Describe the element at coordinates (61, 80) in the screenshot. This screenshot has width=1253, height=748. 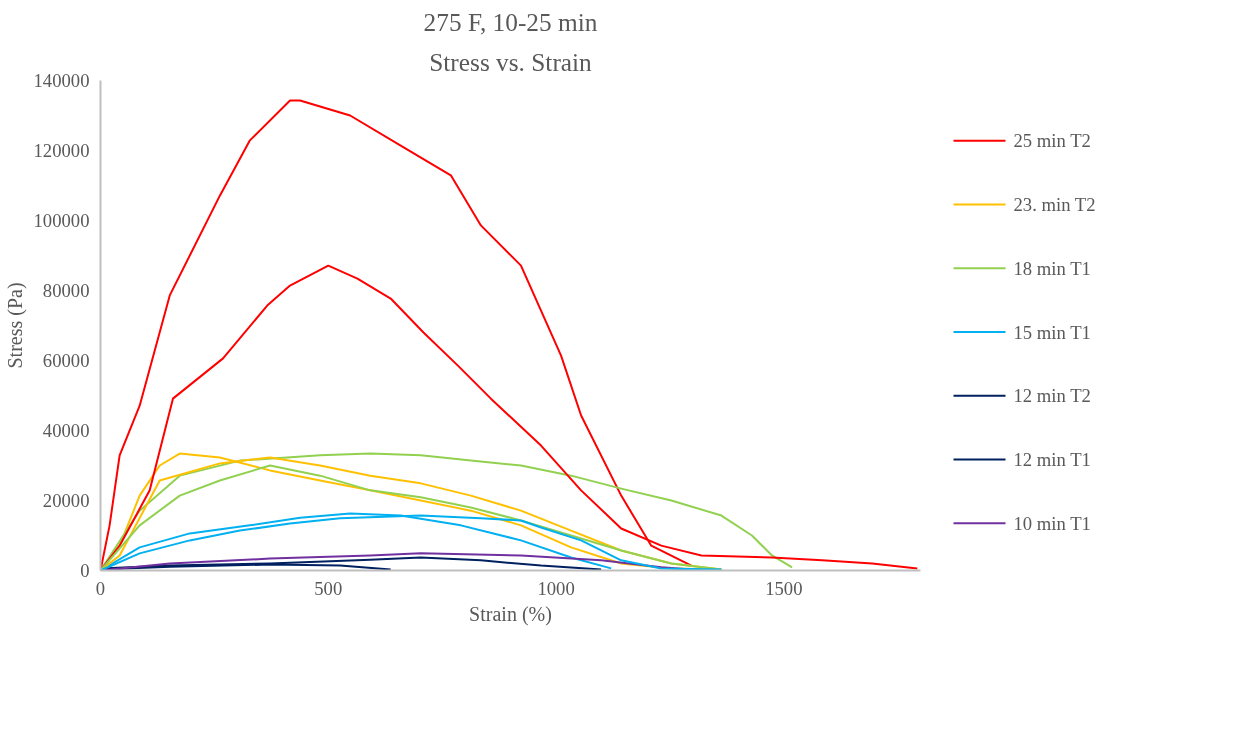
I see `y-tick-label: 140000` at that location.